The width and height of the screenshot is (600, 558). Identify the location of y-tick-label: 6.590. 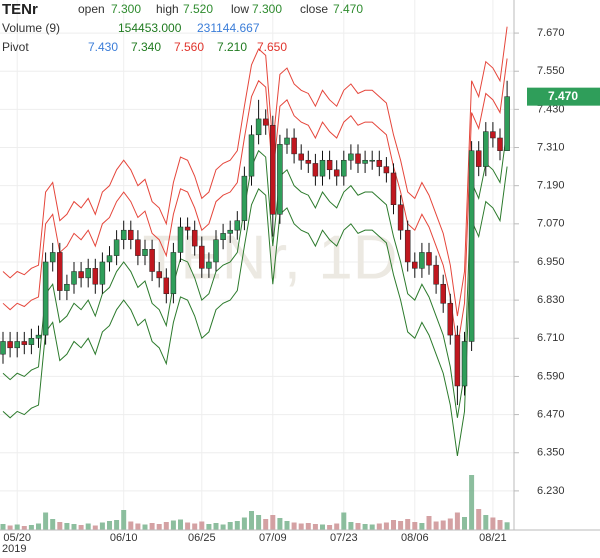
(551, 376).